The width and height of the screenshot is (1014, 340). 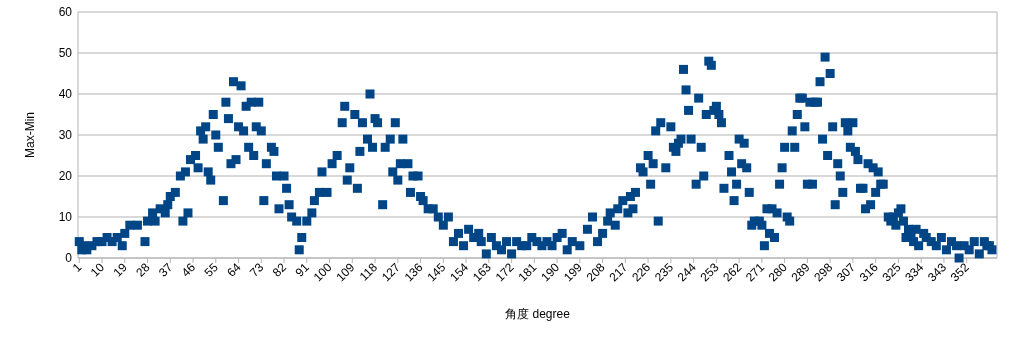 I want to click on x-tick-label: 235, so click(x=664, y=272).